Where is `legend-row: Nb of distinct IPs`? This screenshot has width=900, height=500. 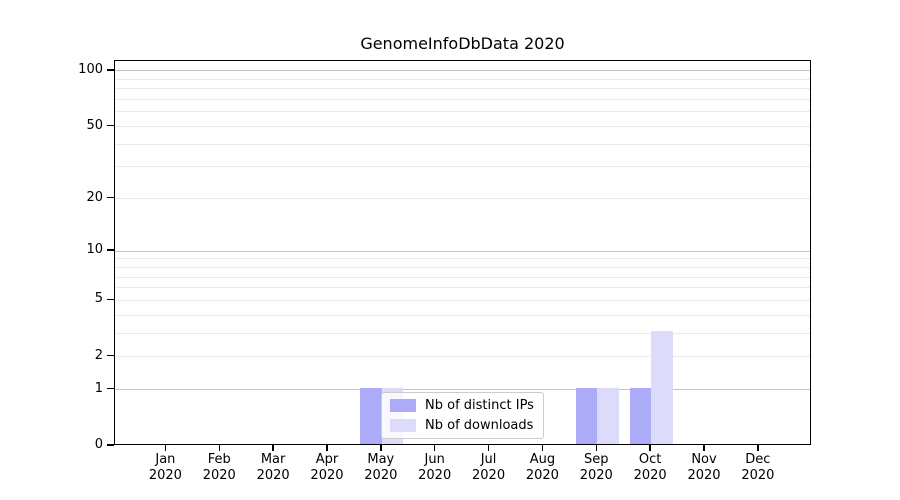 legend-row: Nb of distinct IPs is located at coordinates (462, 405).